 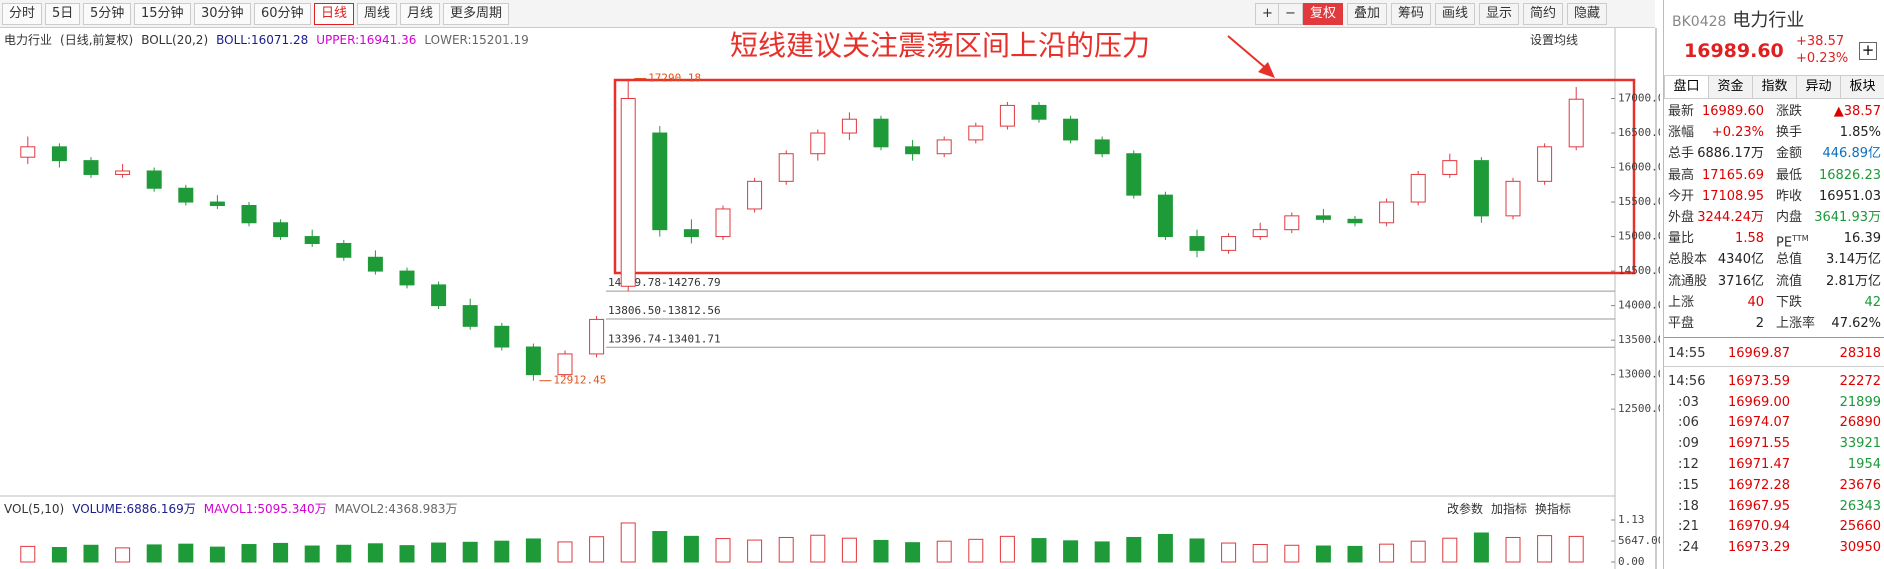 What do you see at coordinates (1862, 87) in the screenshot?
I see `tab: 板块` at bounding box center [1862, 87].